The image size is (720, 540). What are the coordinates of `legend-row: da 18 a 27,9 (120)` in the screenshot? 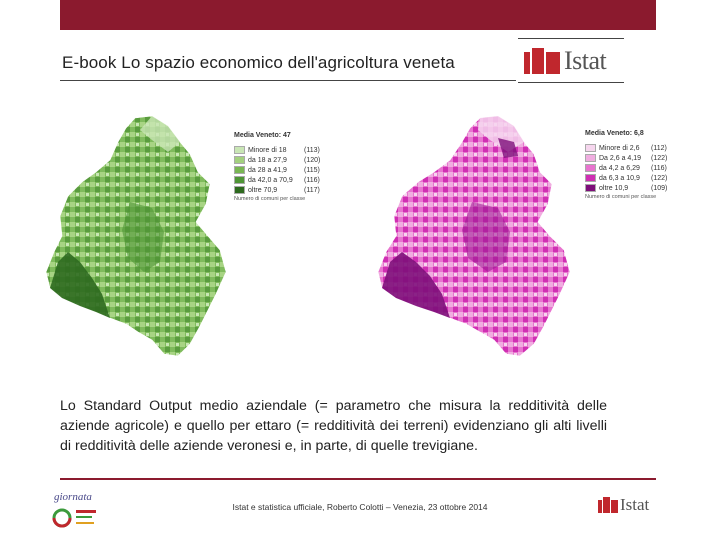 It's located at (280, 160).